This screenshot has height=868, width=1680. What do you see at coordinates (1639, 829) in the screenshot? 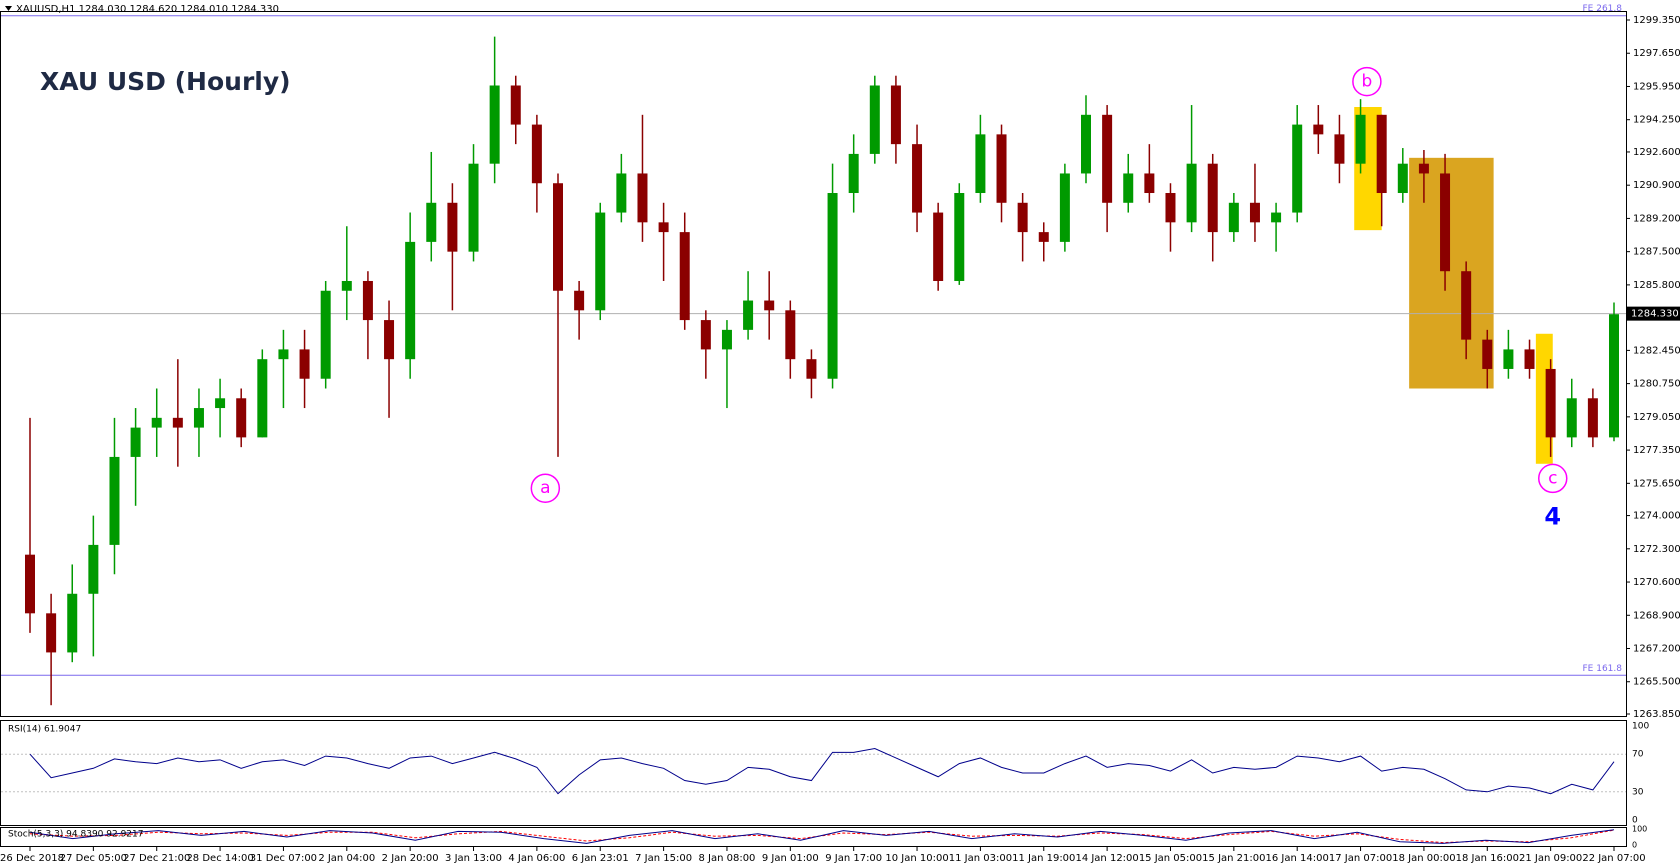
I see `stoch-tick-label: 100` at bounding box center [1639, 829].